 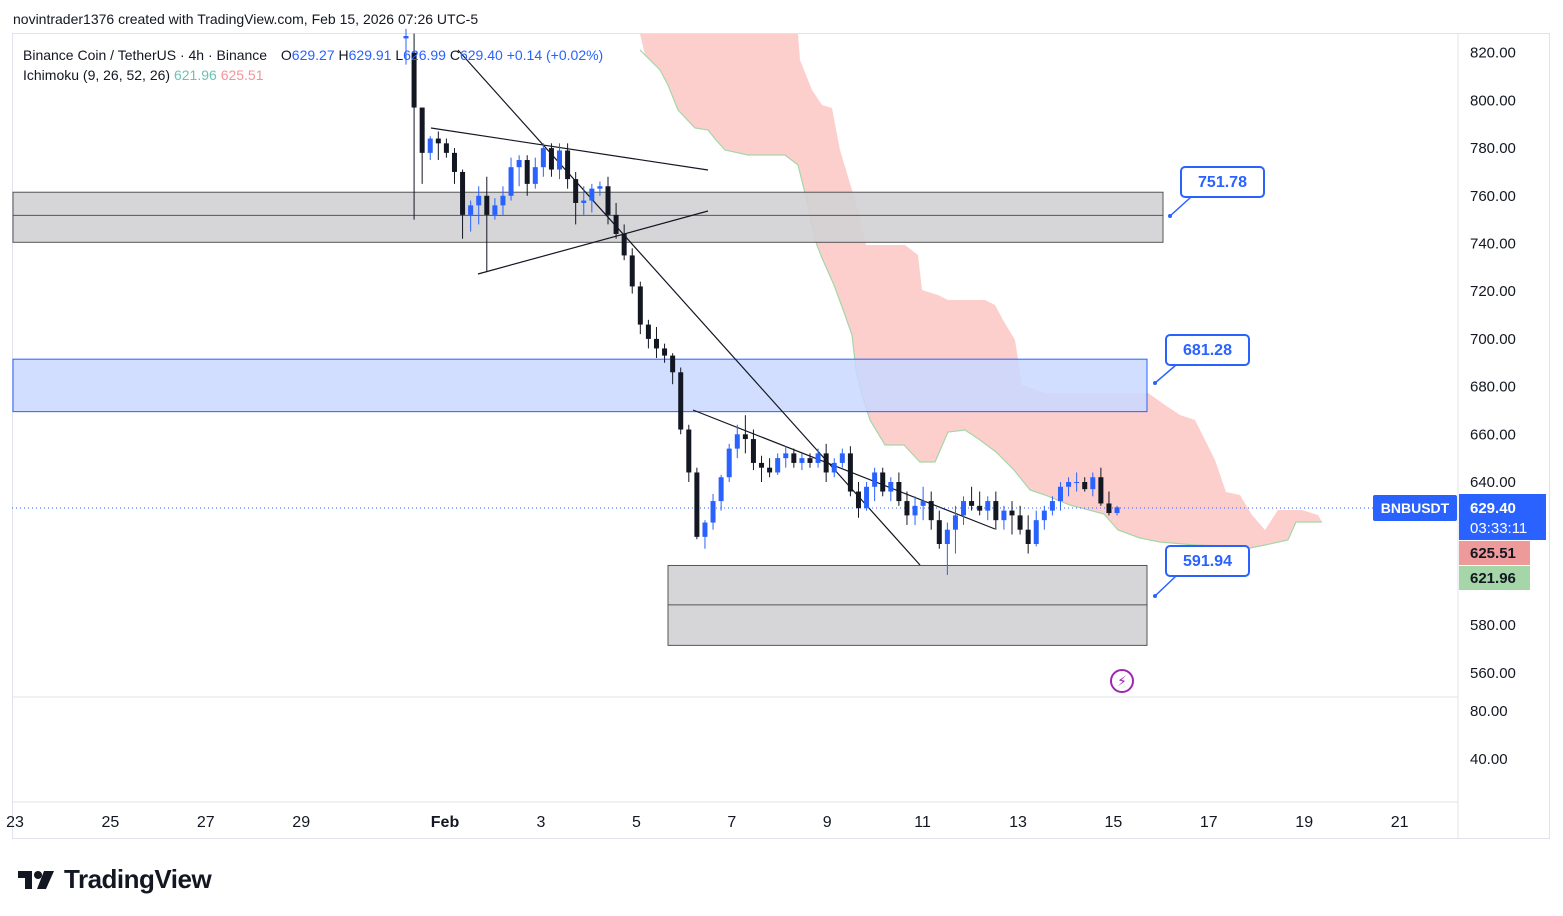 What do you see at coordinates (206, 822) in the screenshot?
I see `time-tick-label: 27` at bounding box center [206, 822].